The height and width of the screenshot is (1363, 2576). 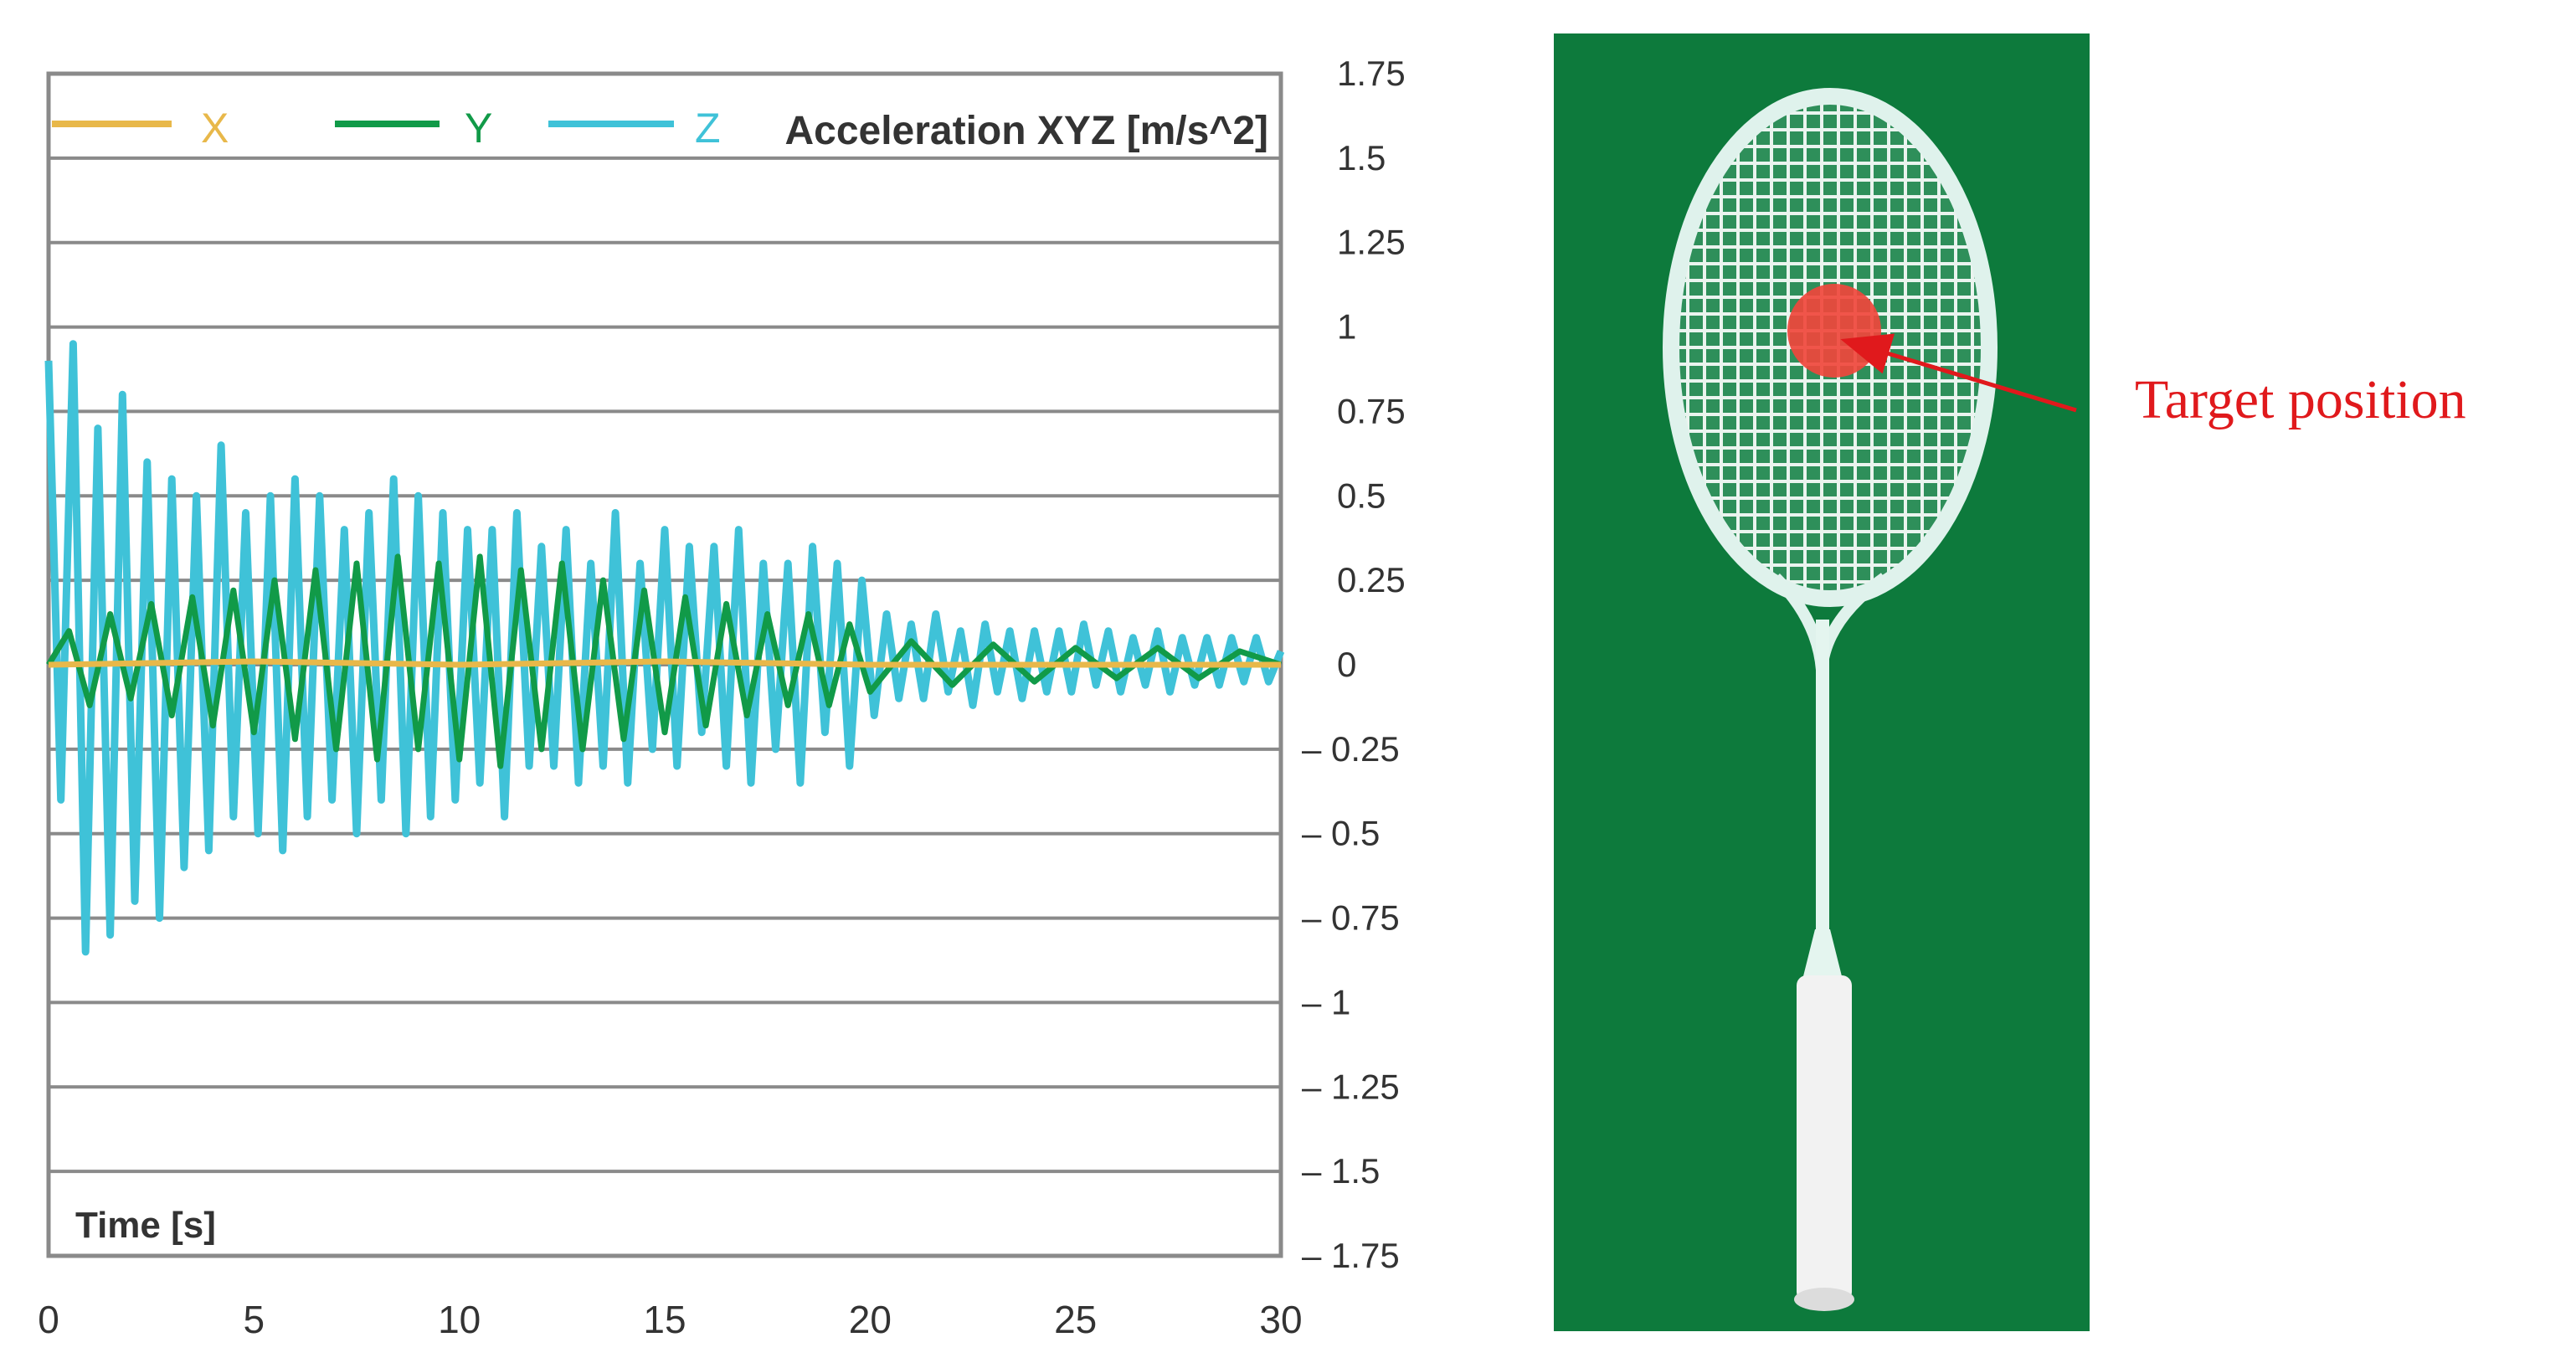 What do you see at coordinates (1371, 74) in the screenshot?
I see `y-tick-label: 1.75` at bounding box center [1371, 74].